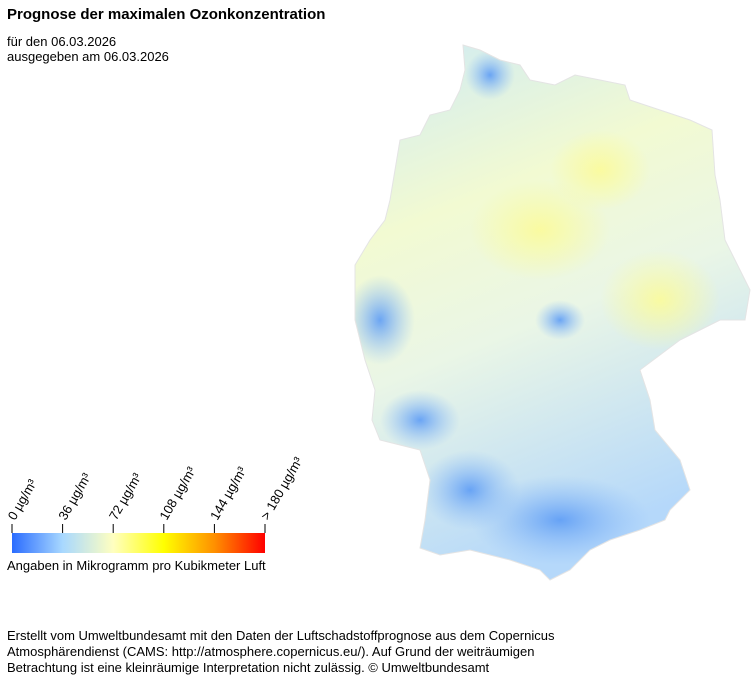  I want to click on tick-label: 72 µg/m³, so click(125, 496).